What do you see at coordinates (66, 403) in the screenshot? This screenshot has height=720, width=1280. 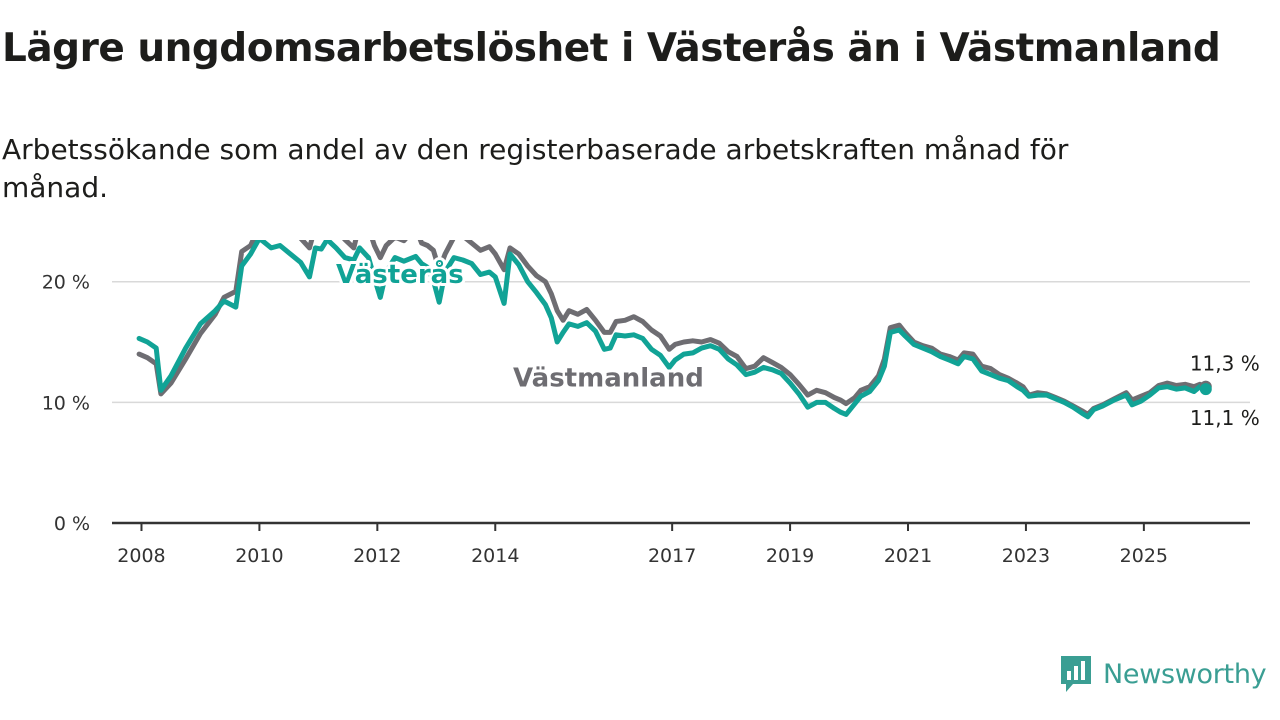 I see `y-tick-label: 10 %` at bounding box center [66, 403].